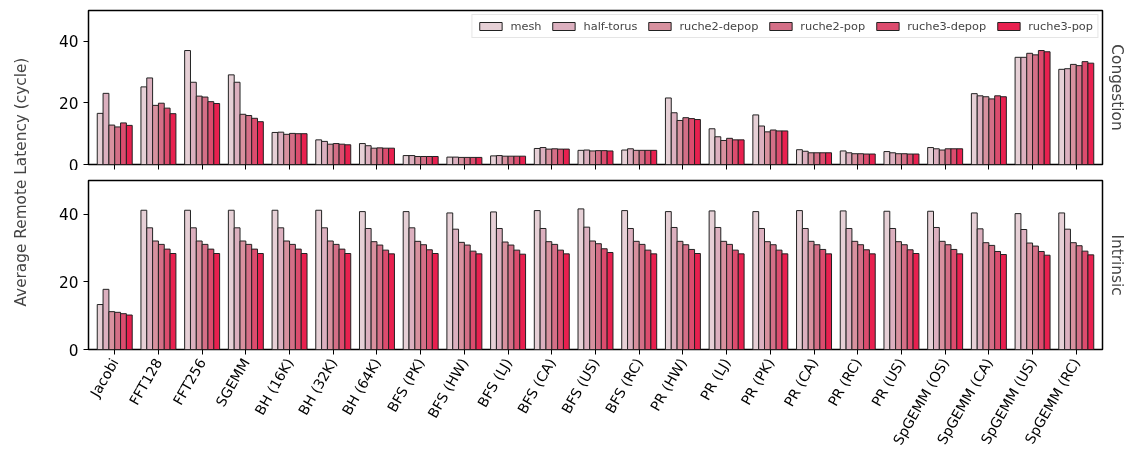 Image resolution: width=1137 pixels, height=456 pixels. I want to click on legend-label: ruche3-pop, so click(1060, 26).